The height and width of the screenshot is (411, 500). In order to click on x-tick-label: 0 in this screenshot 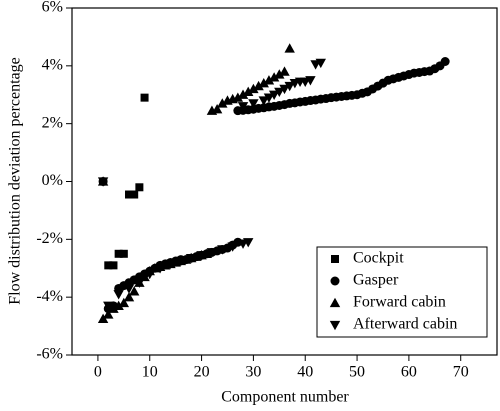, I will do `click(98, 372)`.